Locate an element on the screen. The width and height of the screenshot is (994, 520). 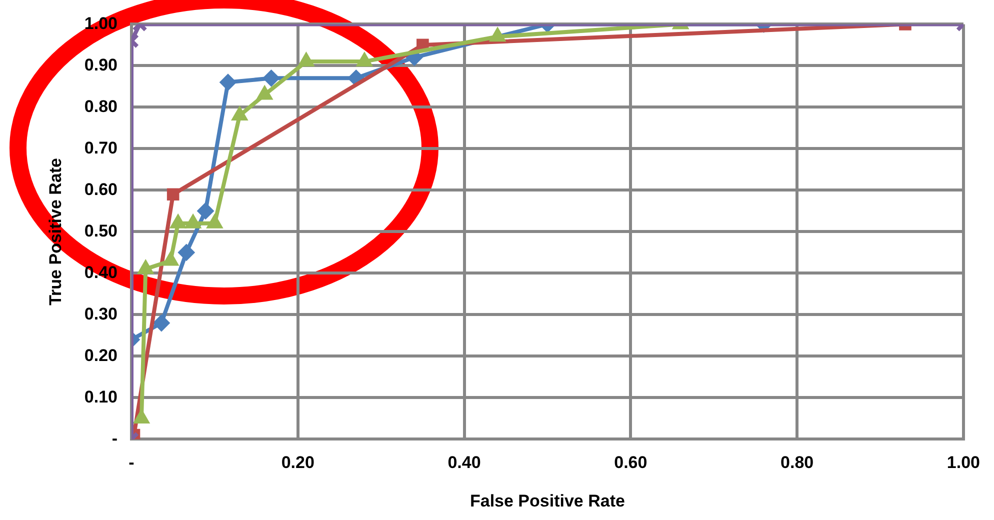
y-tick-label: 0.60 is located at coordinates (101, 189).